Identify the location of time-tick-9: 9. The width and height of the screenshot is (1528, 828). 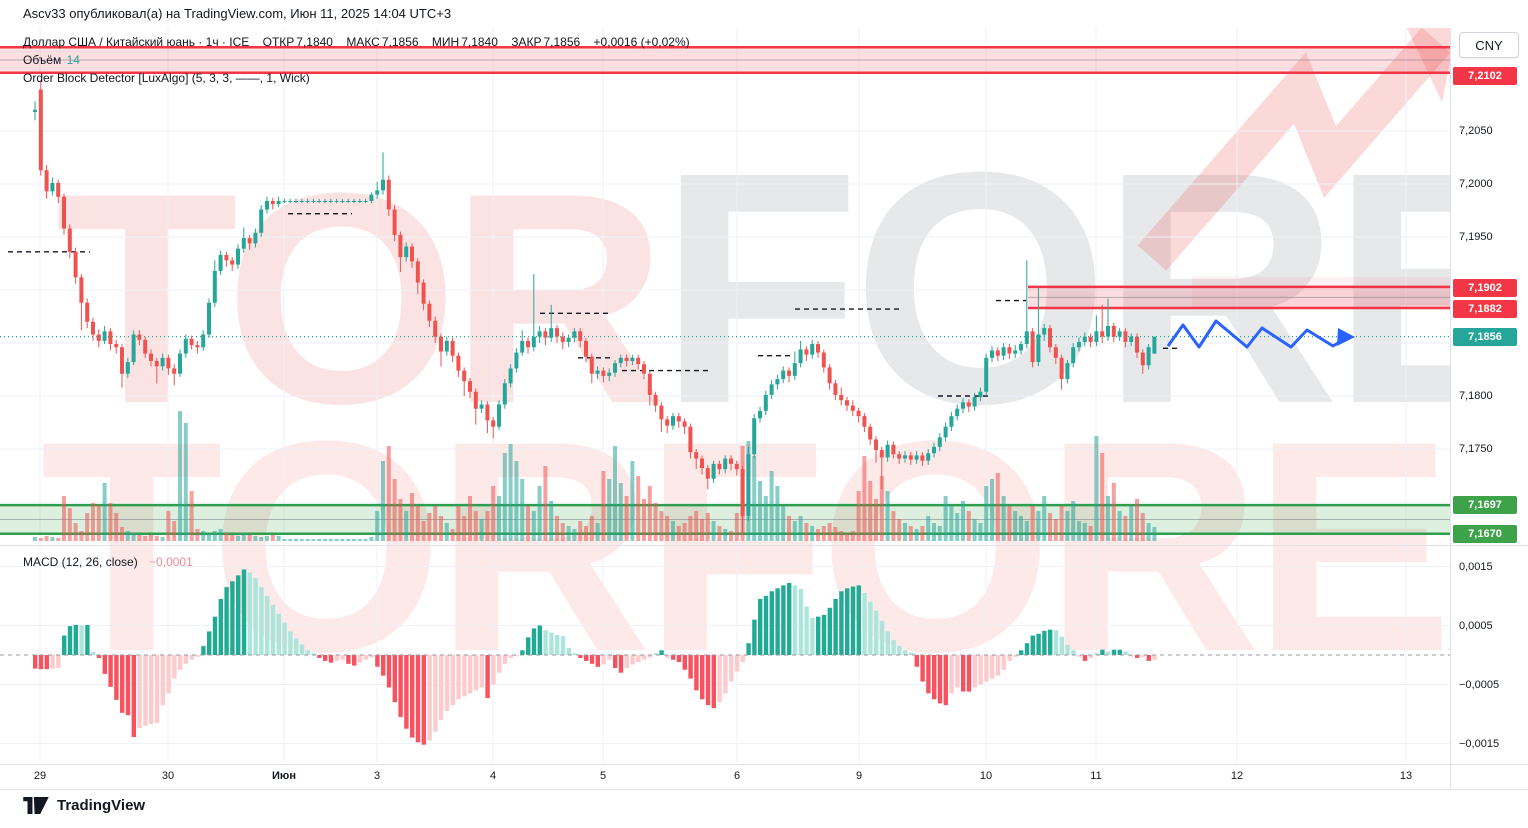
(859, 776).